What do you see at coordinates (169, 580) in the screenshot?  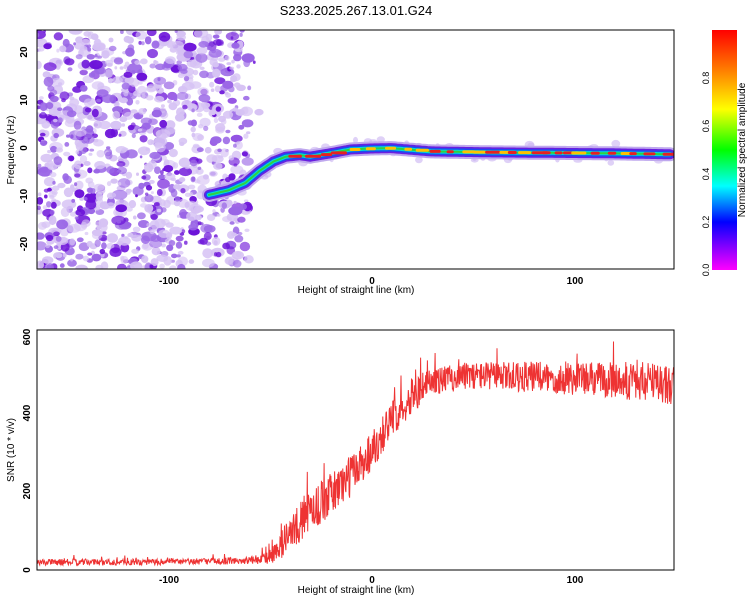 I see `x-tick-label: -100` at bounding box center [169, 580].